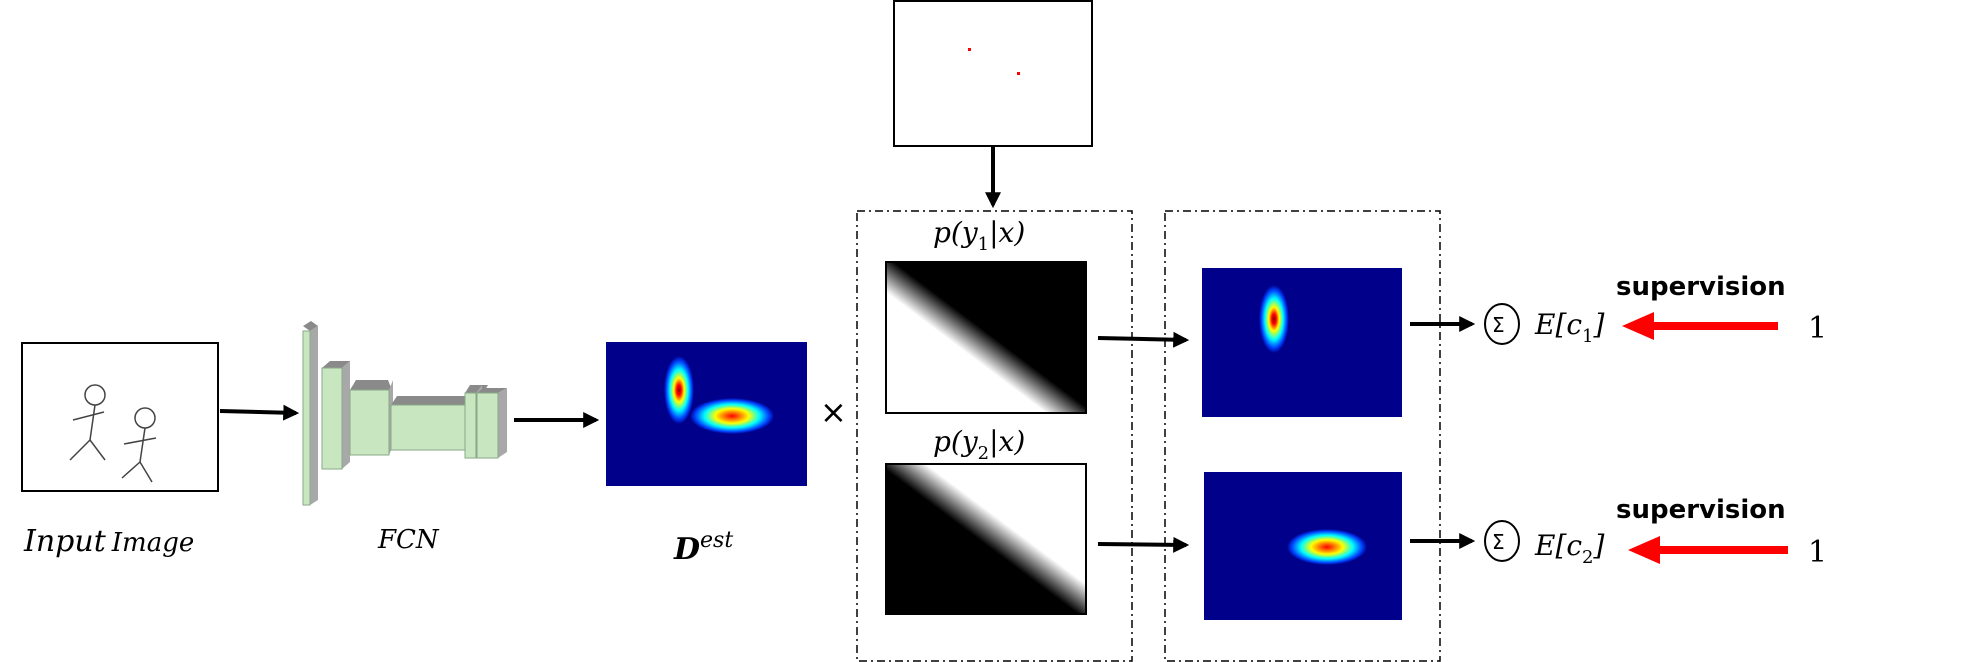  Describe the element at coordinates (1302, 342) in the screenshot. I see `result1-map` at that location.